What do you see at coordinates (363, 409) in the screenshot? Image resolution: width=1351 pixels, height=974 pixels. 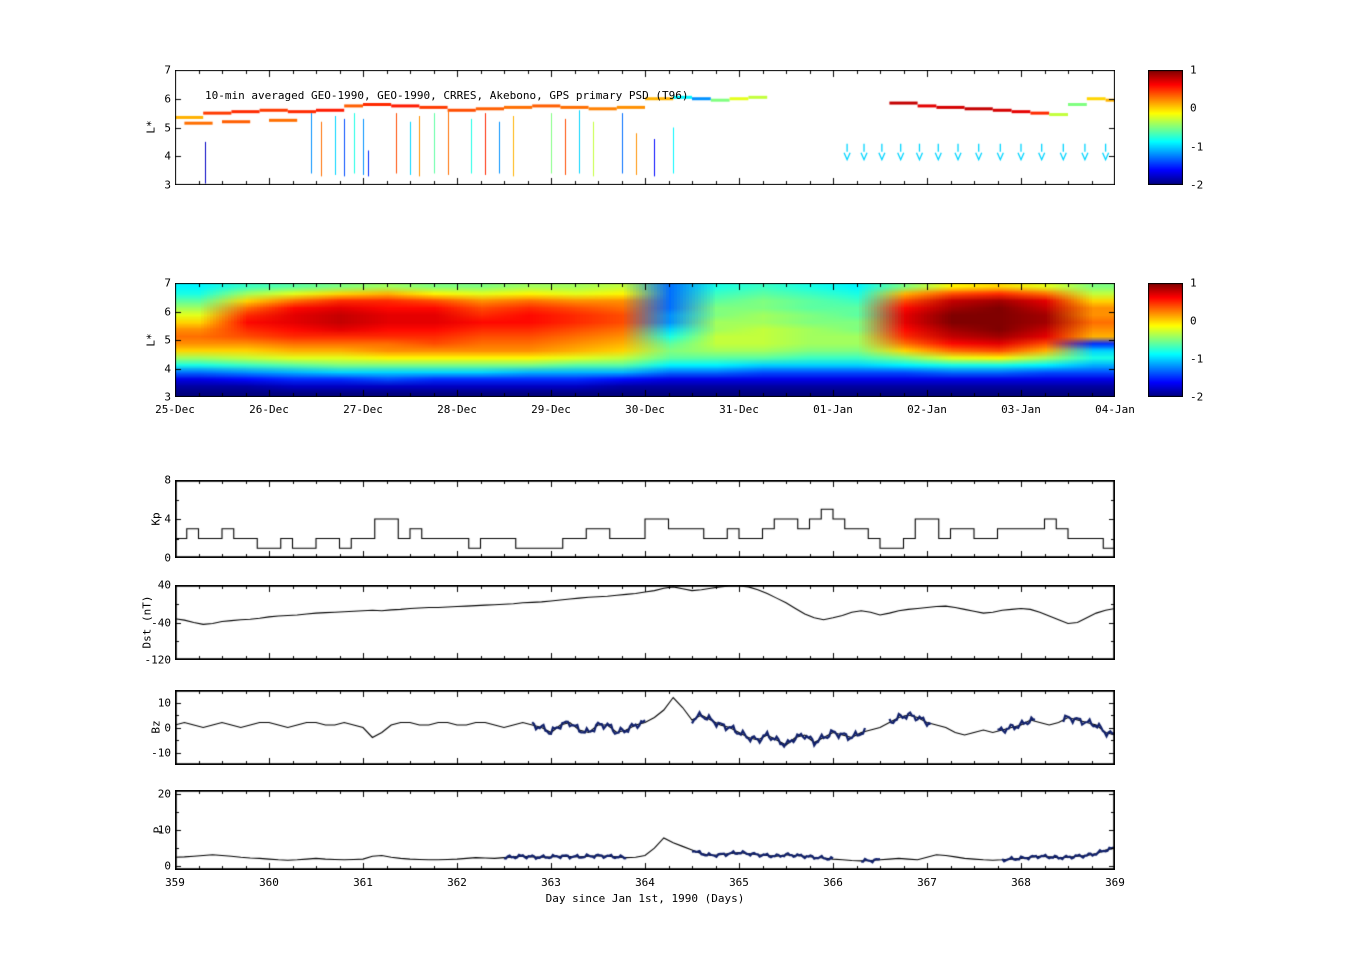 I see `x-tick-label: 27-Dec` at bounding box center [363, 409].